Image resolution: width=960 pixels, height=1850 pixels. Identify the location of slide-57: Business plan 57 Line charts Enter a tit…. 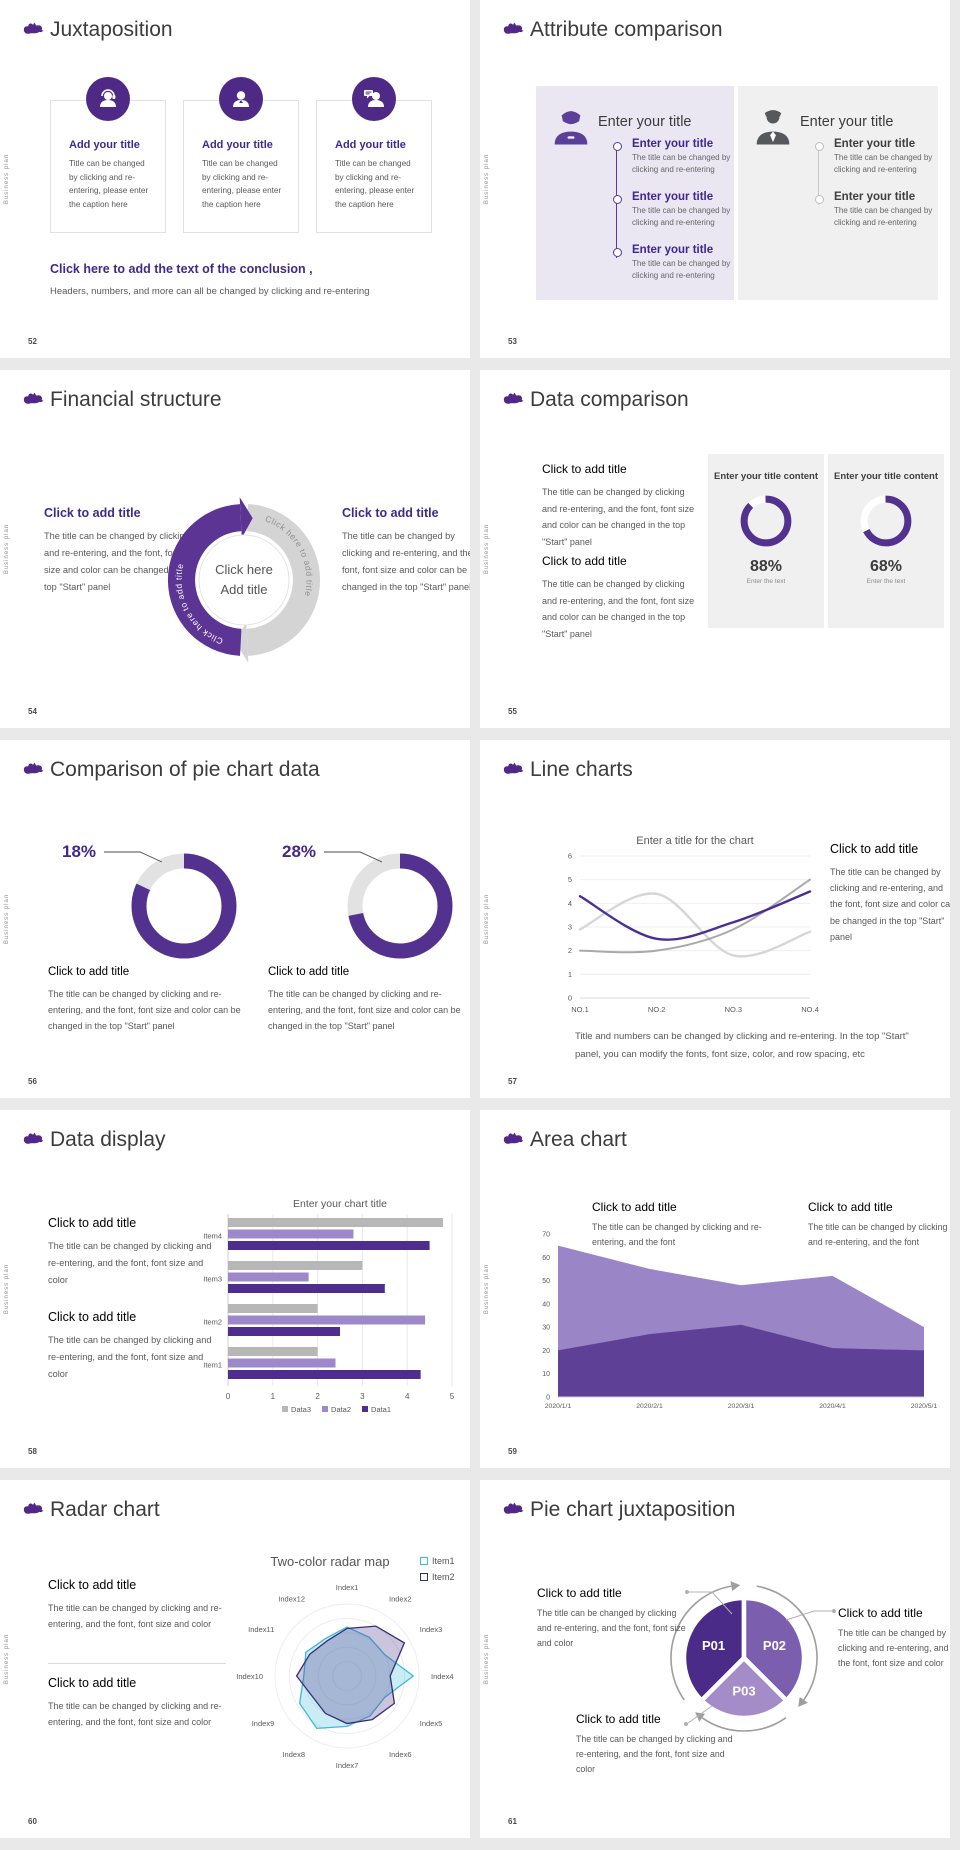
(715, 919).